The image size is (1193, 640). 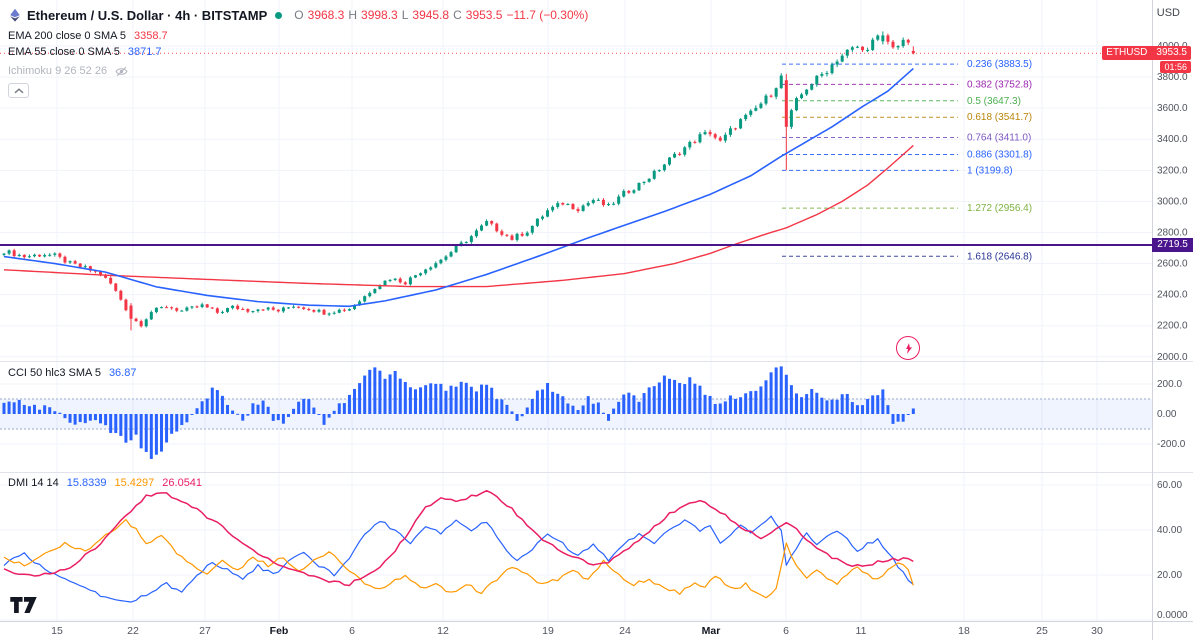 I want to click on svg-text: 18, so click(x=964, y=631).